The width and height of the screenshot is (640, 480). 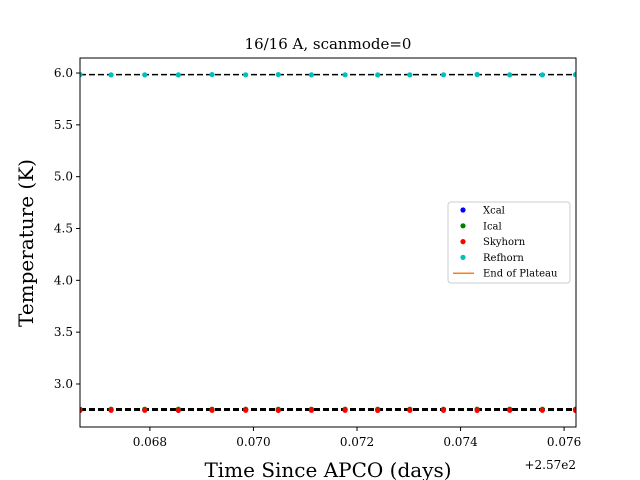 I want to click on y-tick-label-6: 6.0, so click(x=63, y=73).